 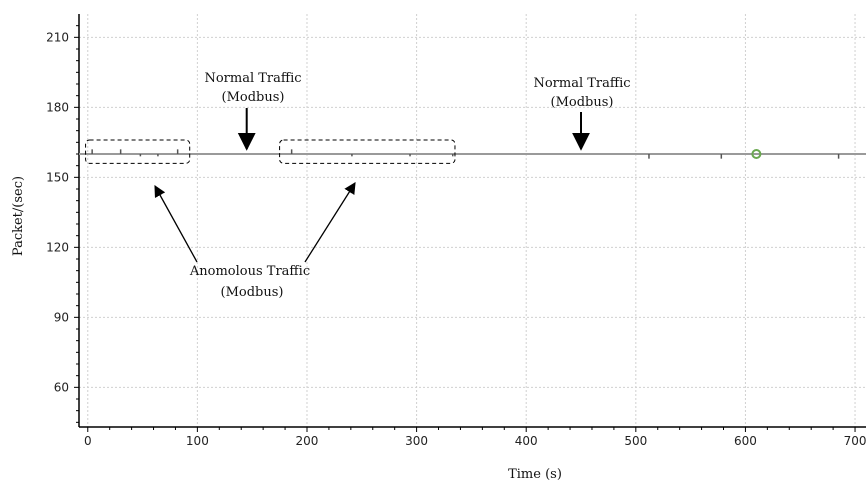 What do you see at coordinates (855, 441) in the screenshot?
I see `x-tick-label: 700` at bounding box center [855, 441].